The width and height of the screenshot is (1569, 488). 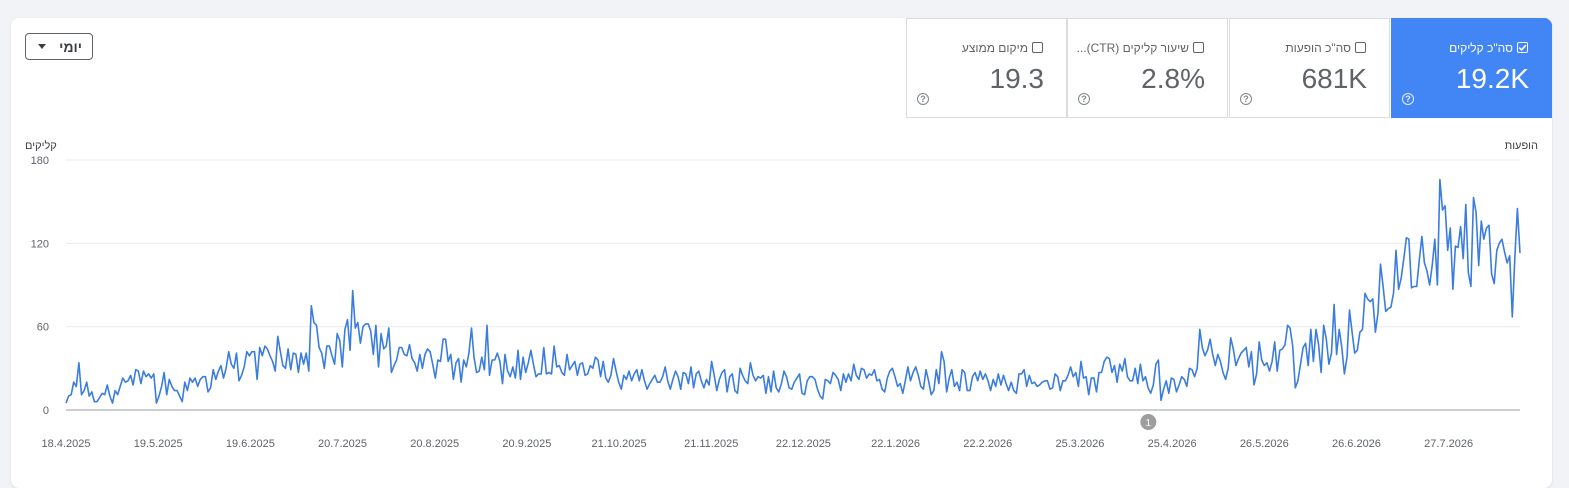 What do you see at coordinates (43, 328) in the screenshot?
I see `y-tick-label: 60` at bounding box center [43, 328].